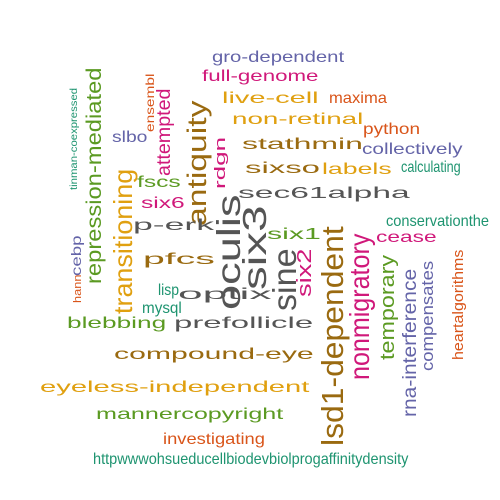 This screenshot has width=500, height=500. Describe the element at coordinates (324, 193) in the screenshot. I see `word-sec61alpha: sec61alpha` at that location.